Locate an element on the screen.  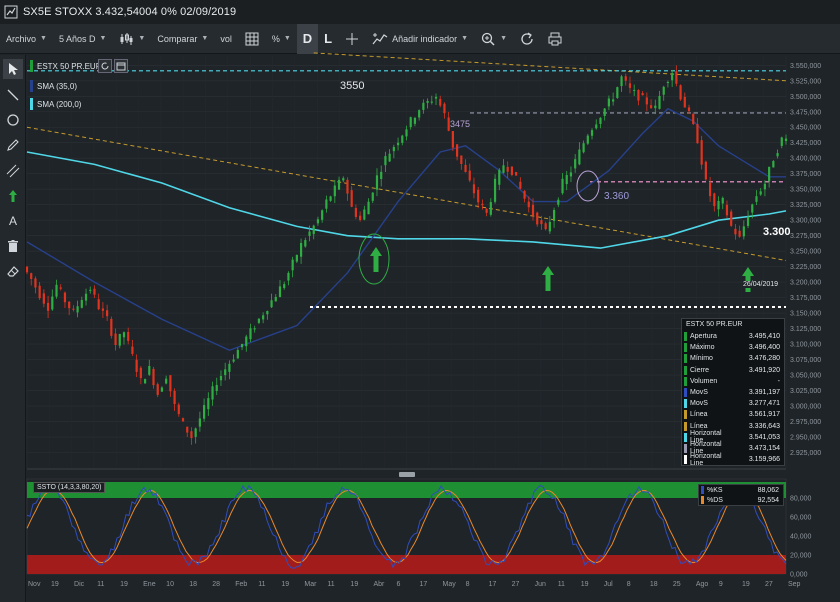
x-tick-label: Abr is located at coordinates (379, 584).